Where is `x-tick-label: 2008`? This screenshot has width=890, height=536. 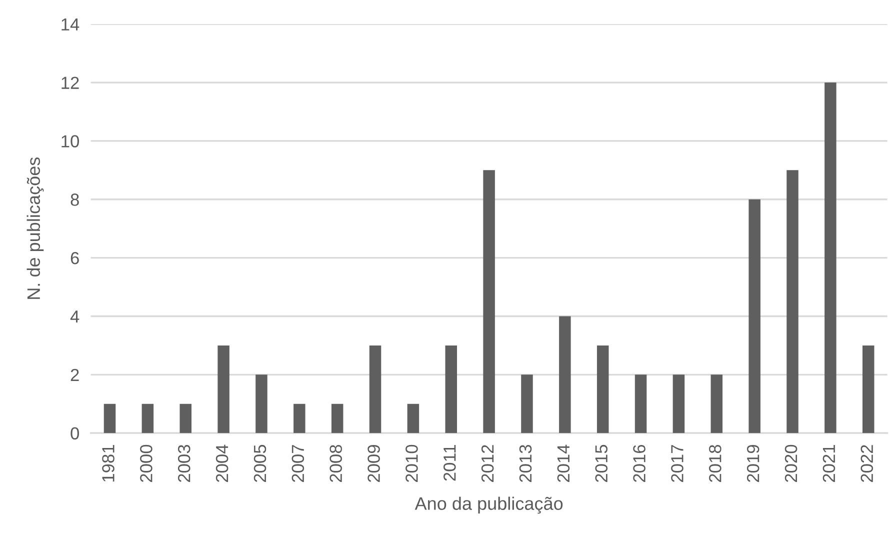 x-tick-label: 2008 is located at coordinates (336, 463).